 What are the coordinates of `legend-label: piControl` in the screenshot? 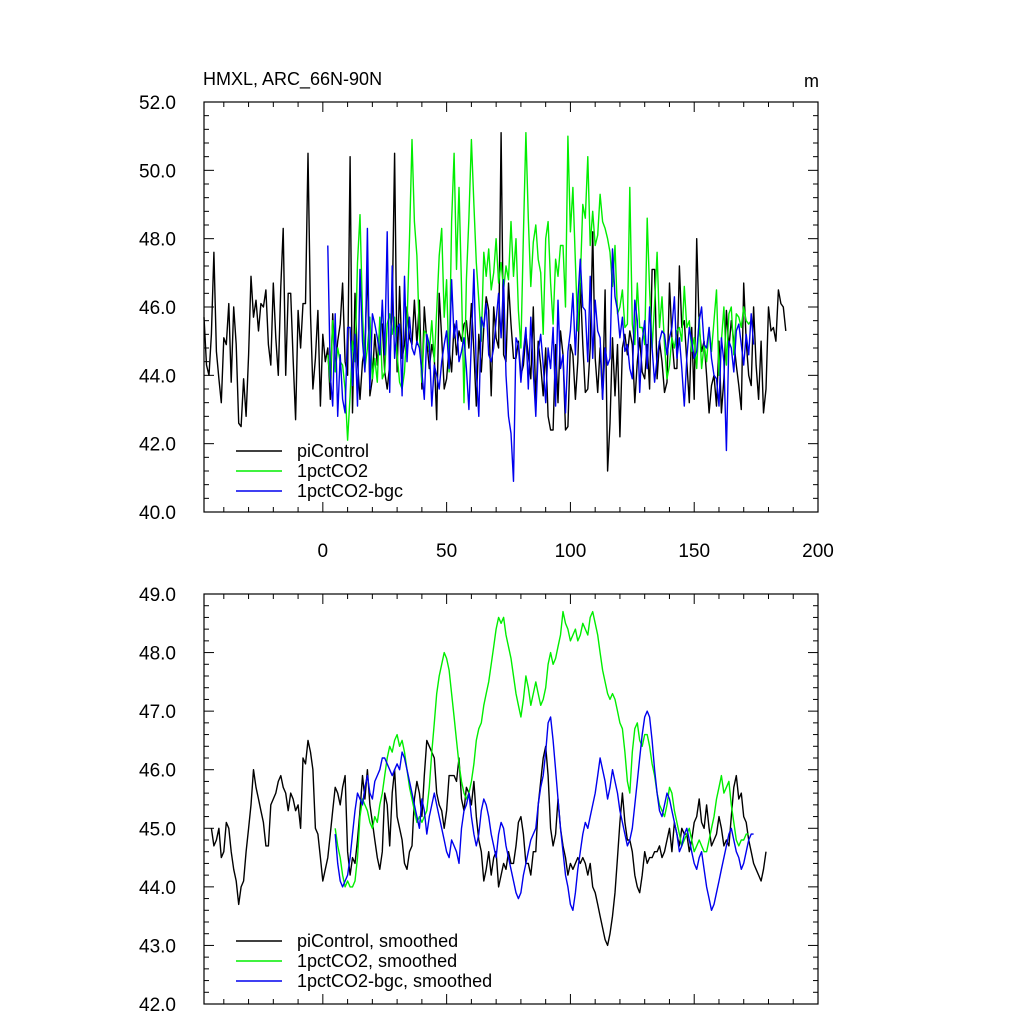 It's located at (333, 451).